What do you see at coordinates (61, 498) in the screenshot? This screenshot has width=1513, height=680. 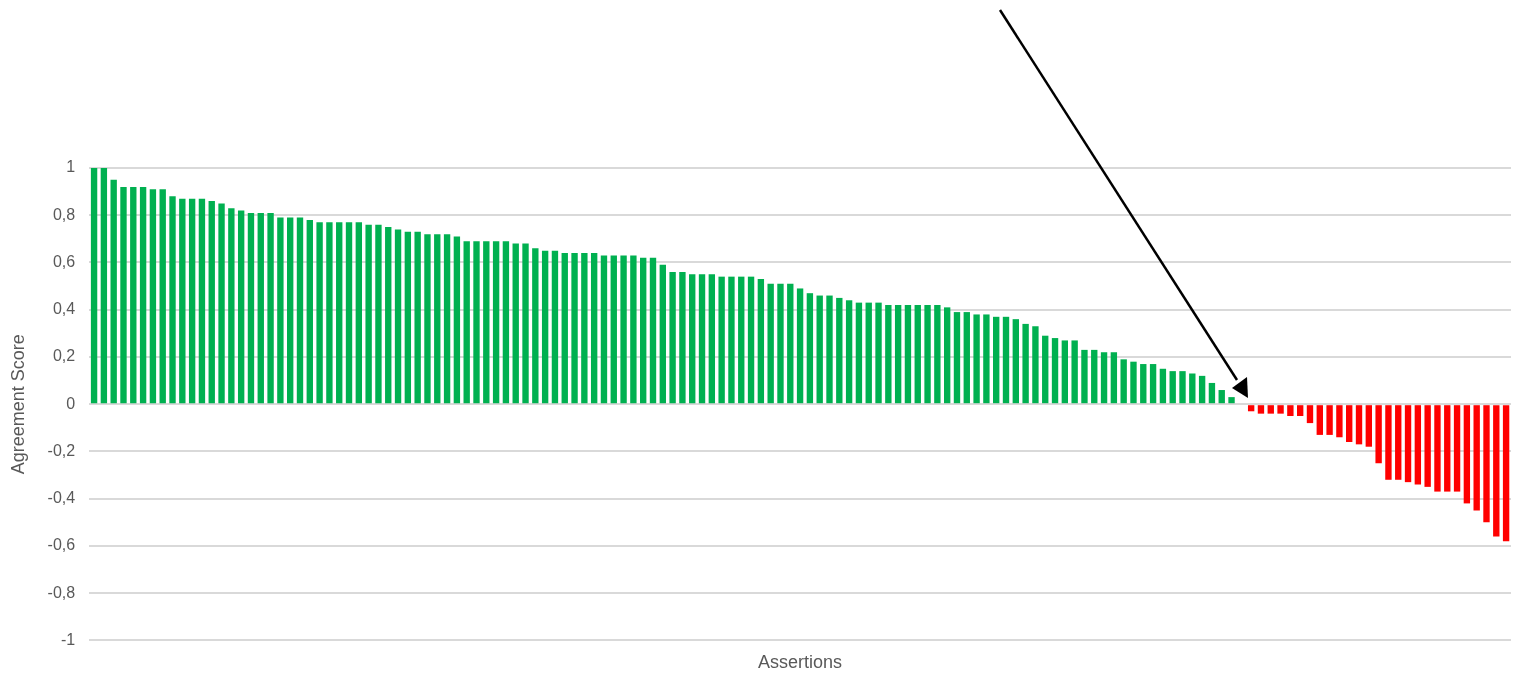 I see `y-tick-label: -0,4` at bounding box center [61, 498].